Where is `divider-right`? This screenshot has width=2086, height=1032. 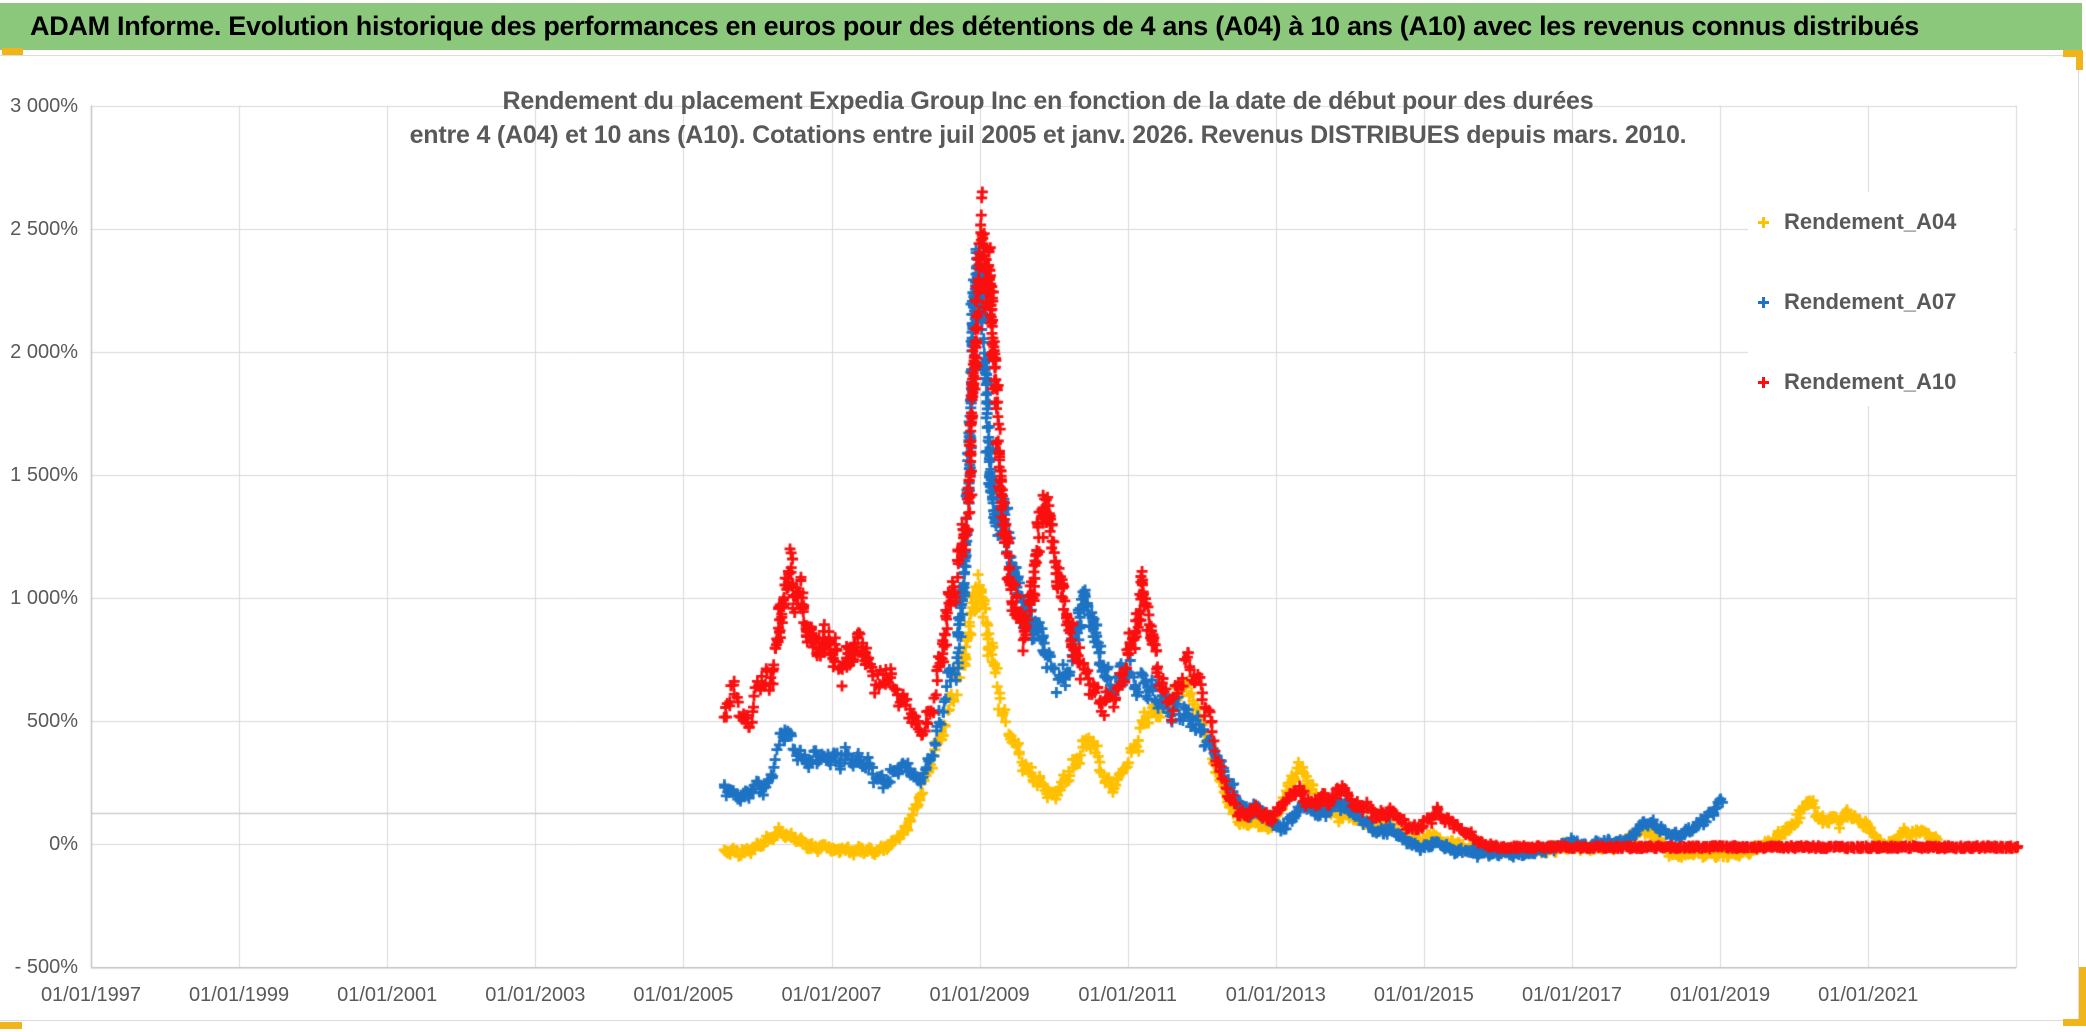 divider-right is located at coordinates (2078, 538).